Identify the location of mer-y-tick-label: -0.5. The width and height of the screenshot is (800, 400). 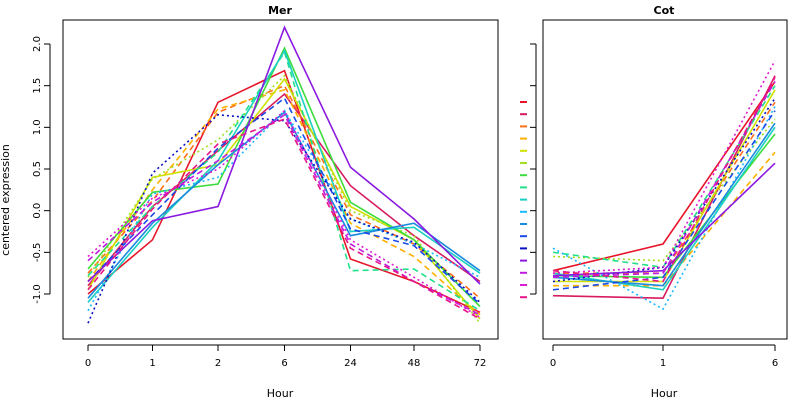
(37, 253).